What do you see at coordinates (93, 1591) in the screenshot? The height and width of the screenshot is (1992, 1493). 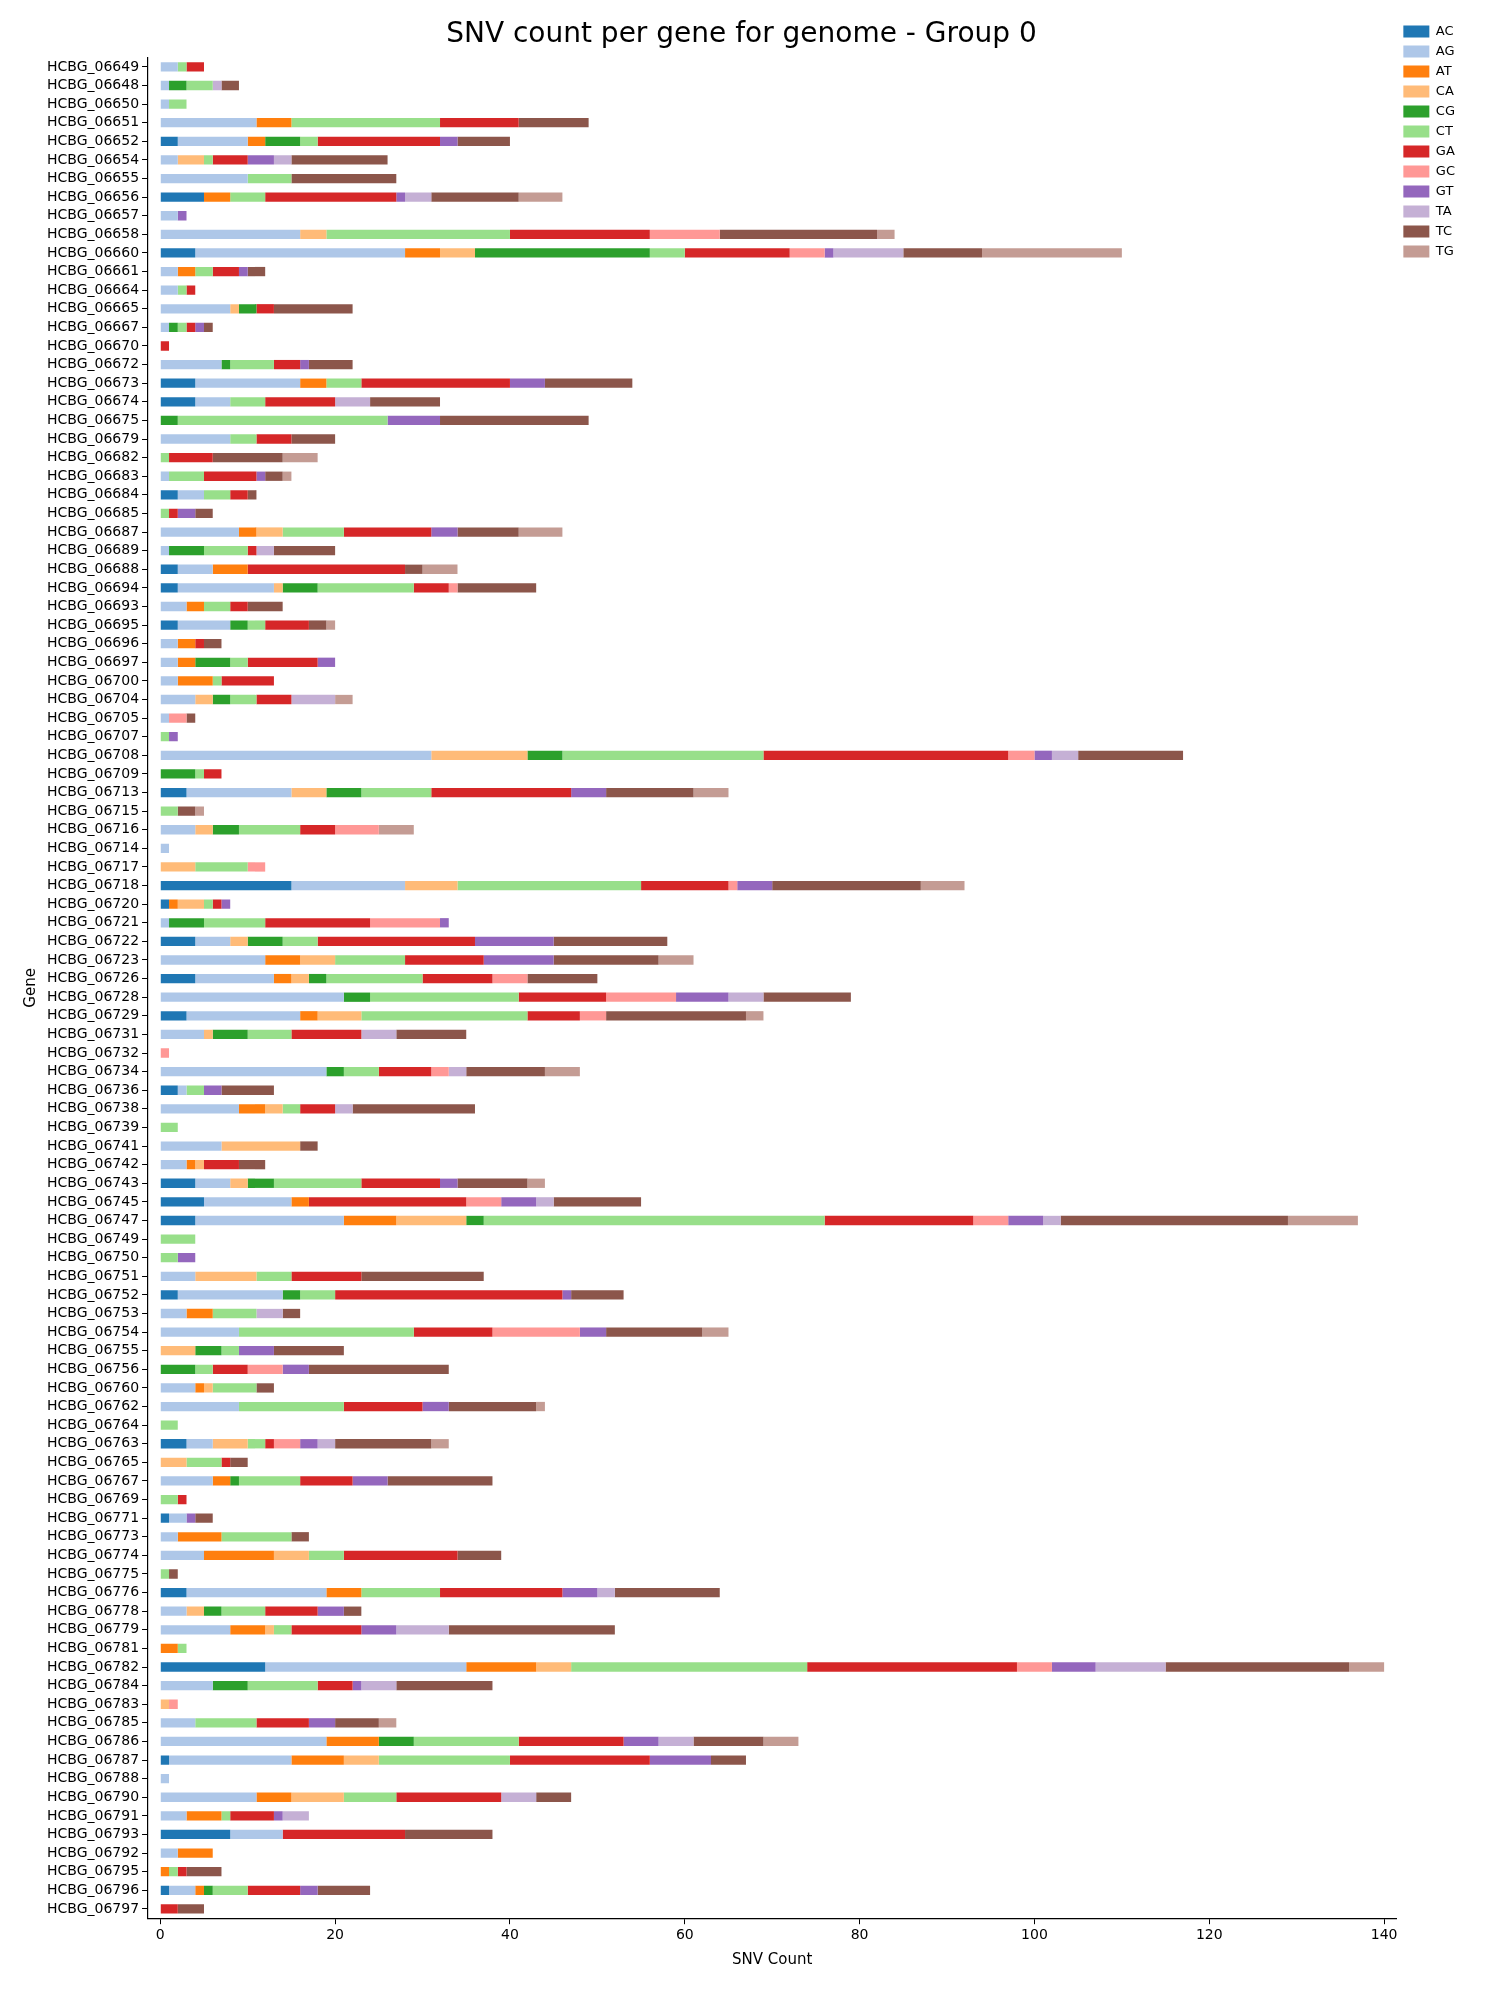 I see `y-tick-label: HCBG_06776` at bounding box center [93, 1591].